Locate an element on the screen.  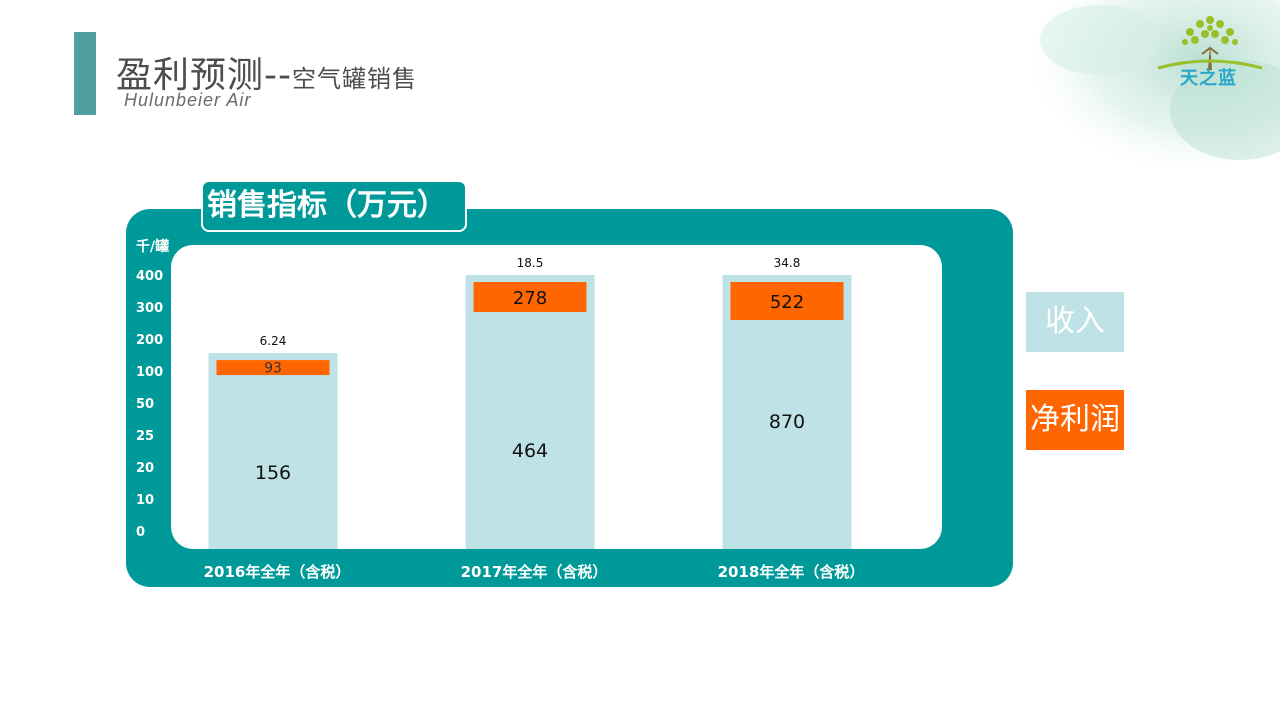
bar-top-label: 34.8 is located at coordinates (787, 263).